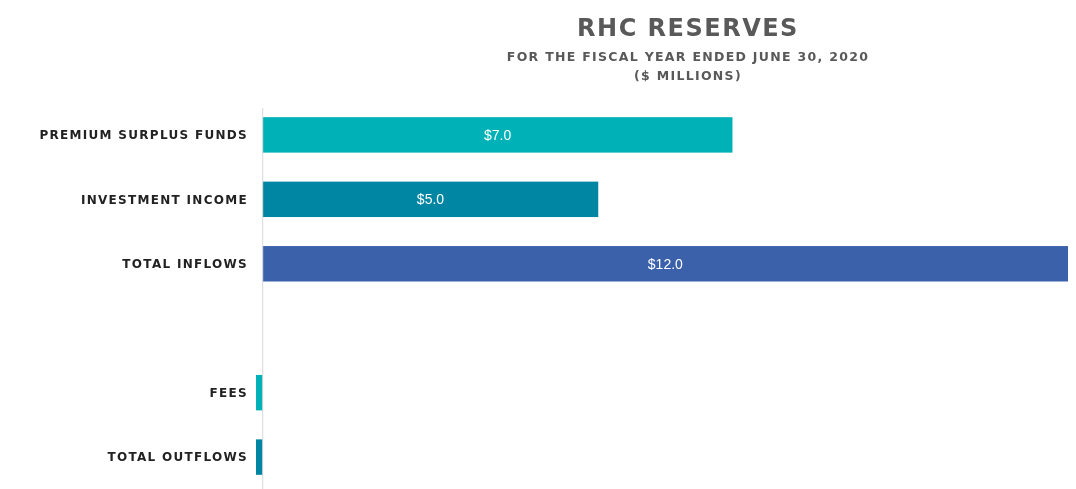  I want to click on y-tick-label: INVESTMENT INCOME, so click(164, 199).